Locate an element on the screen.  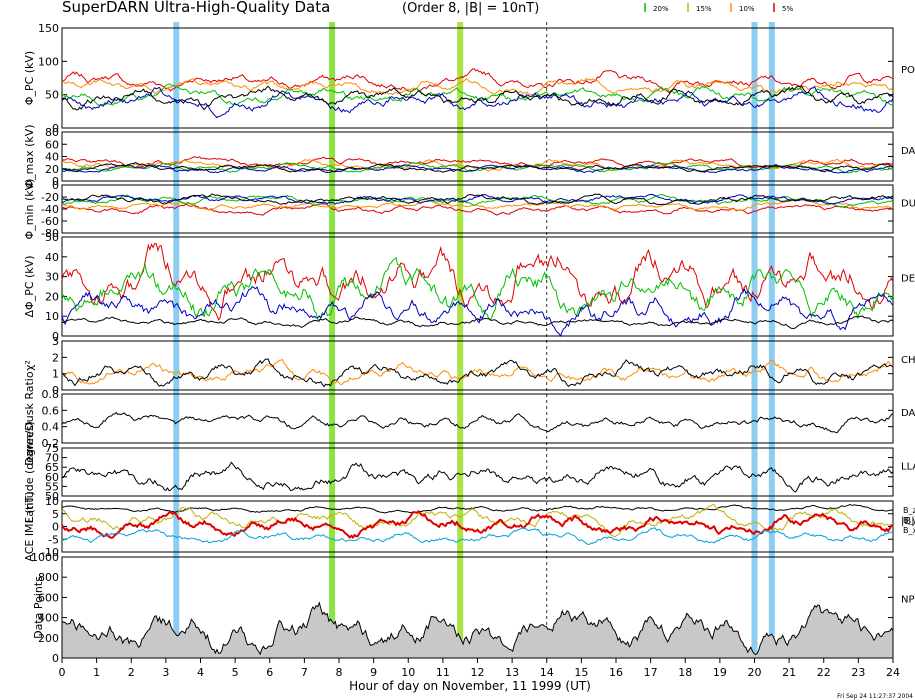
y-axis-label: Latitude (degrees) is located at coordinates (29, 472).